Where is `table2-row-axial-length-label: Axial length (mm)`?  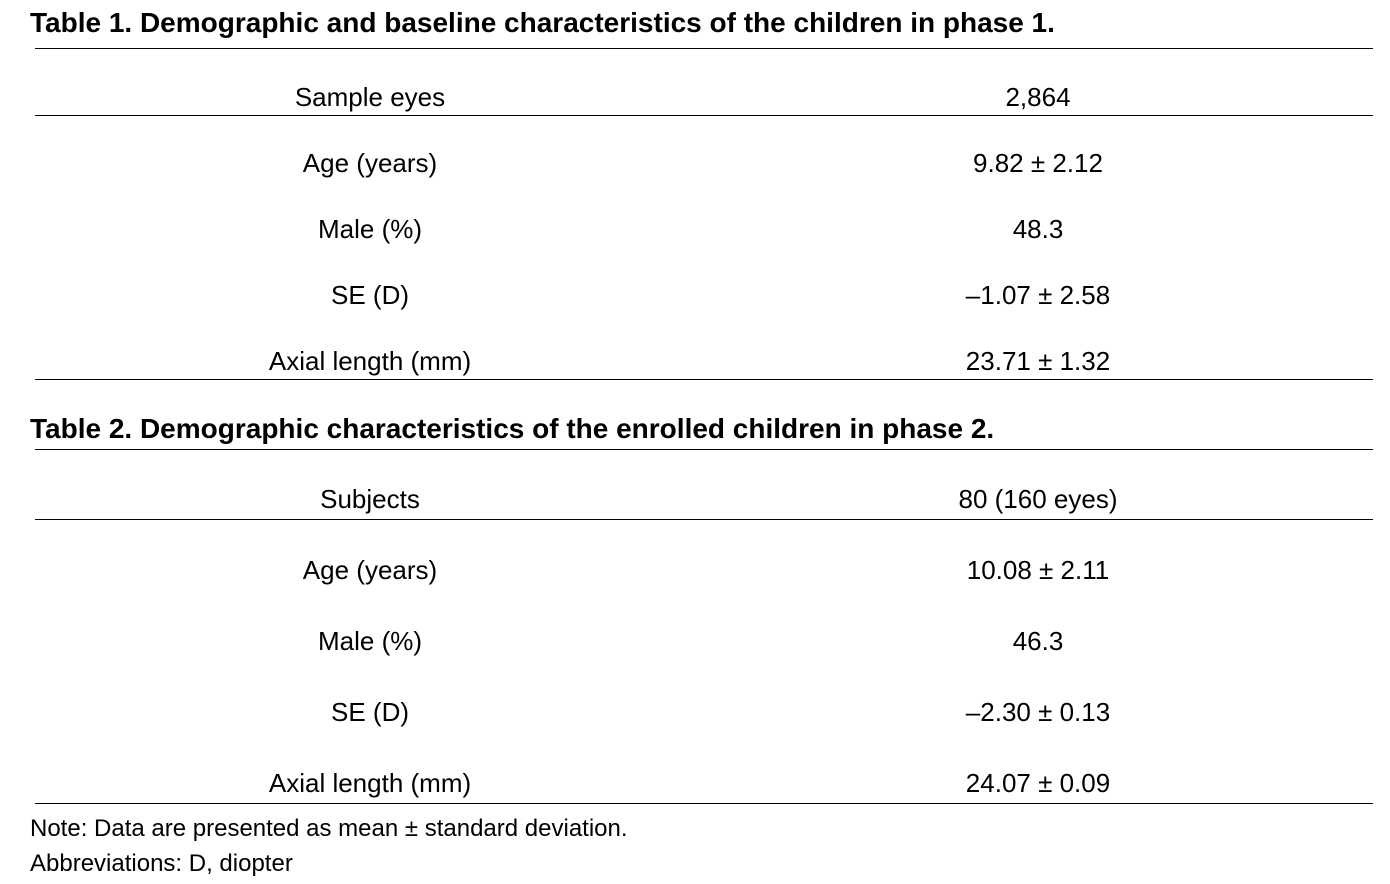 table2-row-axial-length-label: Axial length (mm) is located at coordinates (370, 783).